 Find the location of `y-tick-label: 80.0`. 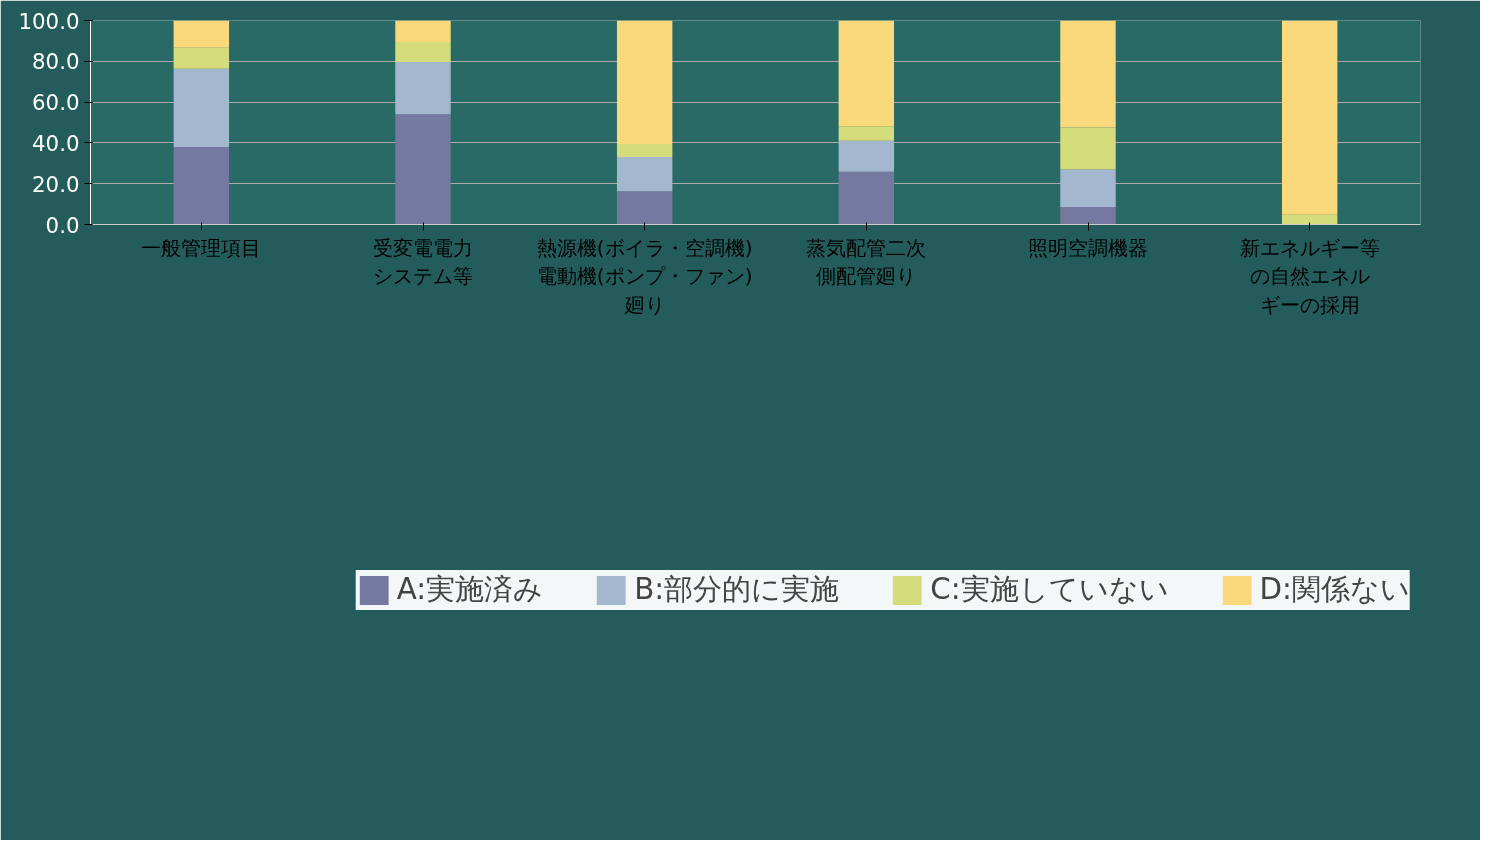

y-tick-label: 80.0 is located at coordinates (56, 62).